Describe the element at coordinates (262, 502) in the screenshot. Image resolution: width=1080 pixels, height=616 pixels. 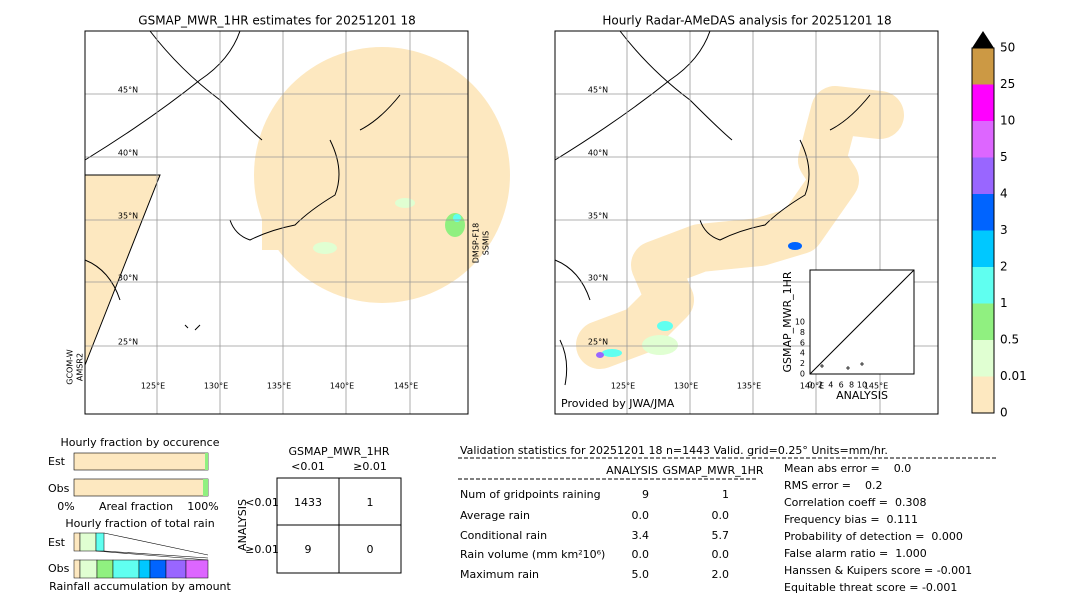
I see `row-label: <0.01` at that location.